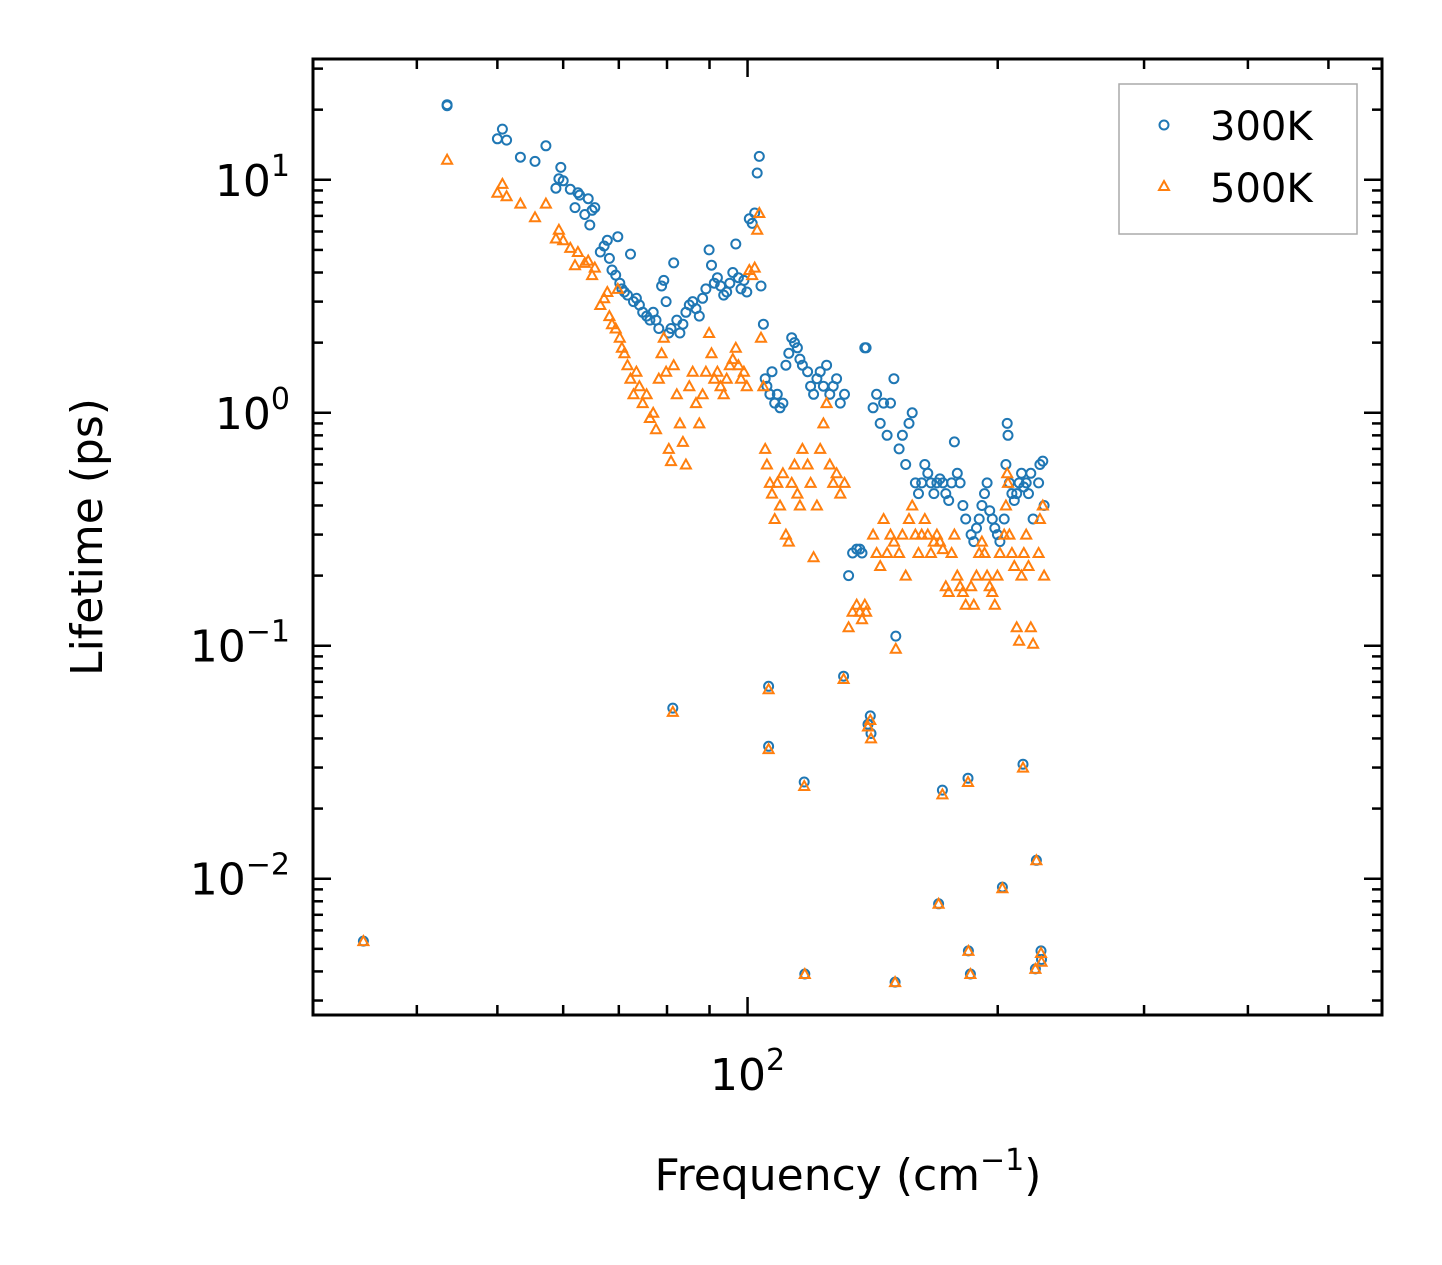 Image resolution: width=1442 pixels, height=1265 pixels. Describe the element at coordinates (747, 1072) in the screenshot. I see `x-tick-label-100: 102` at that location.